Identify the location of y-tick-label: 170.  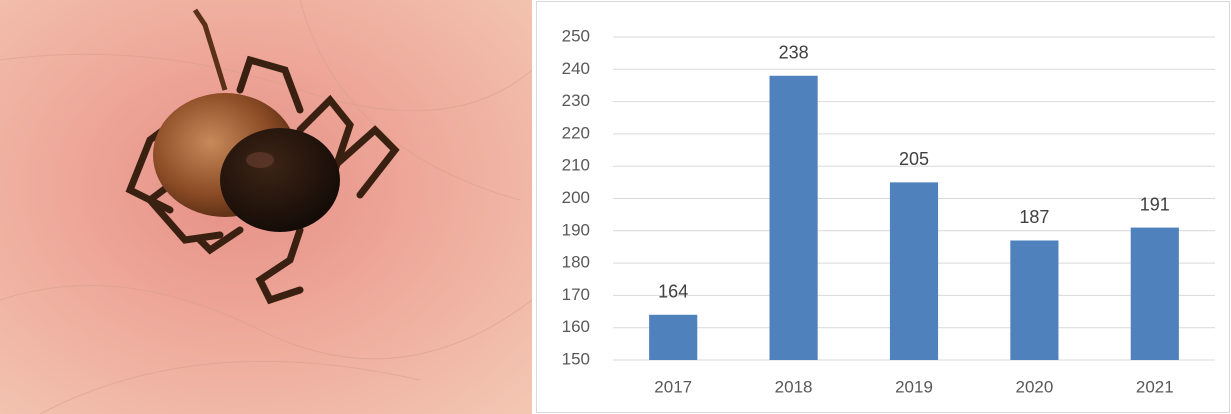
(576, 294).